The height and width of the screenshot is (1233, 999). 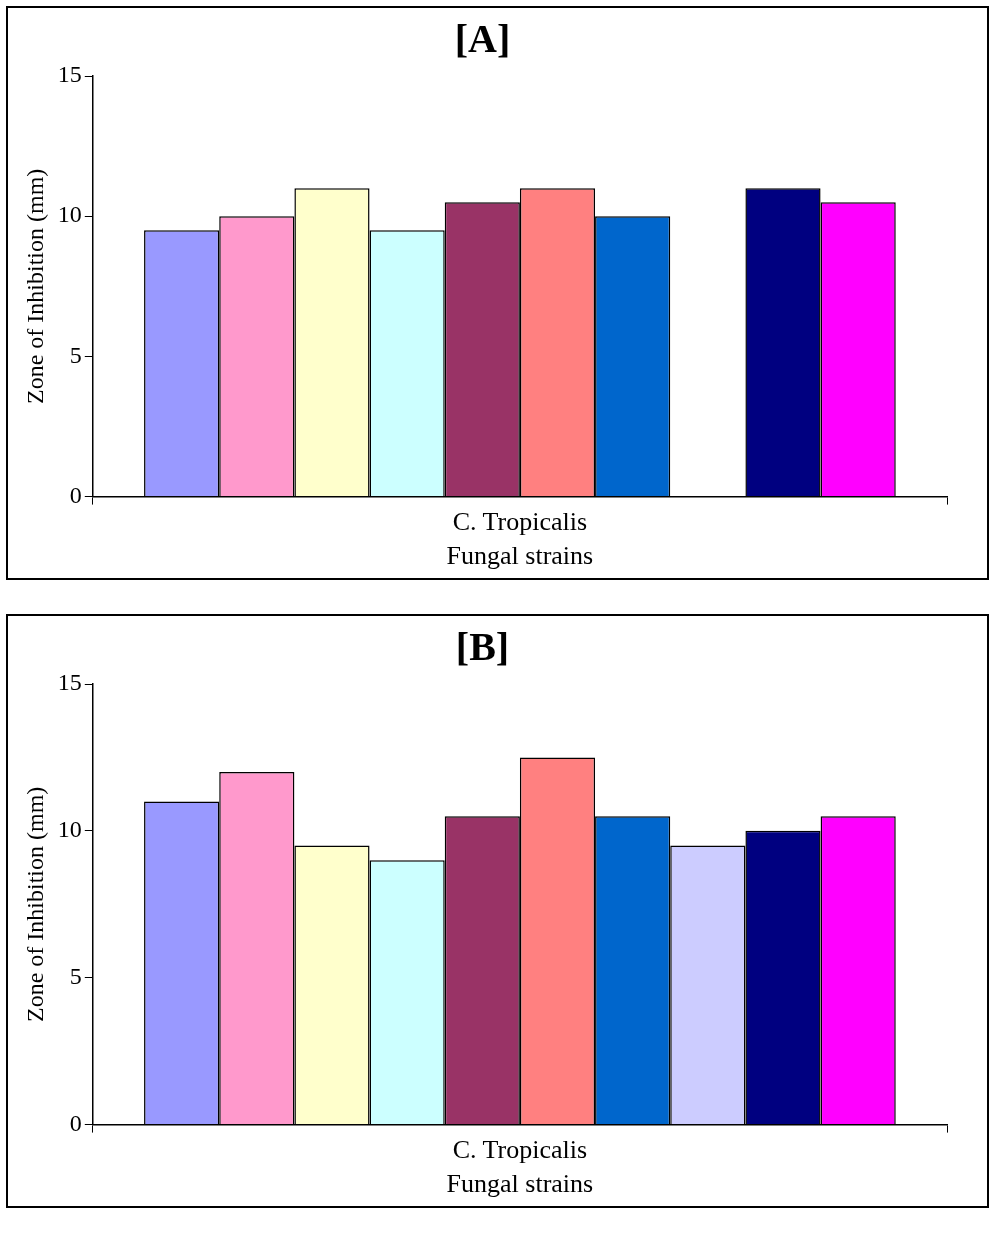 I want to click on chart-title: [A], so click(x=482, y=39).